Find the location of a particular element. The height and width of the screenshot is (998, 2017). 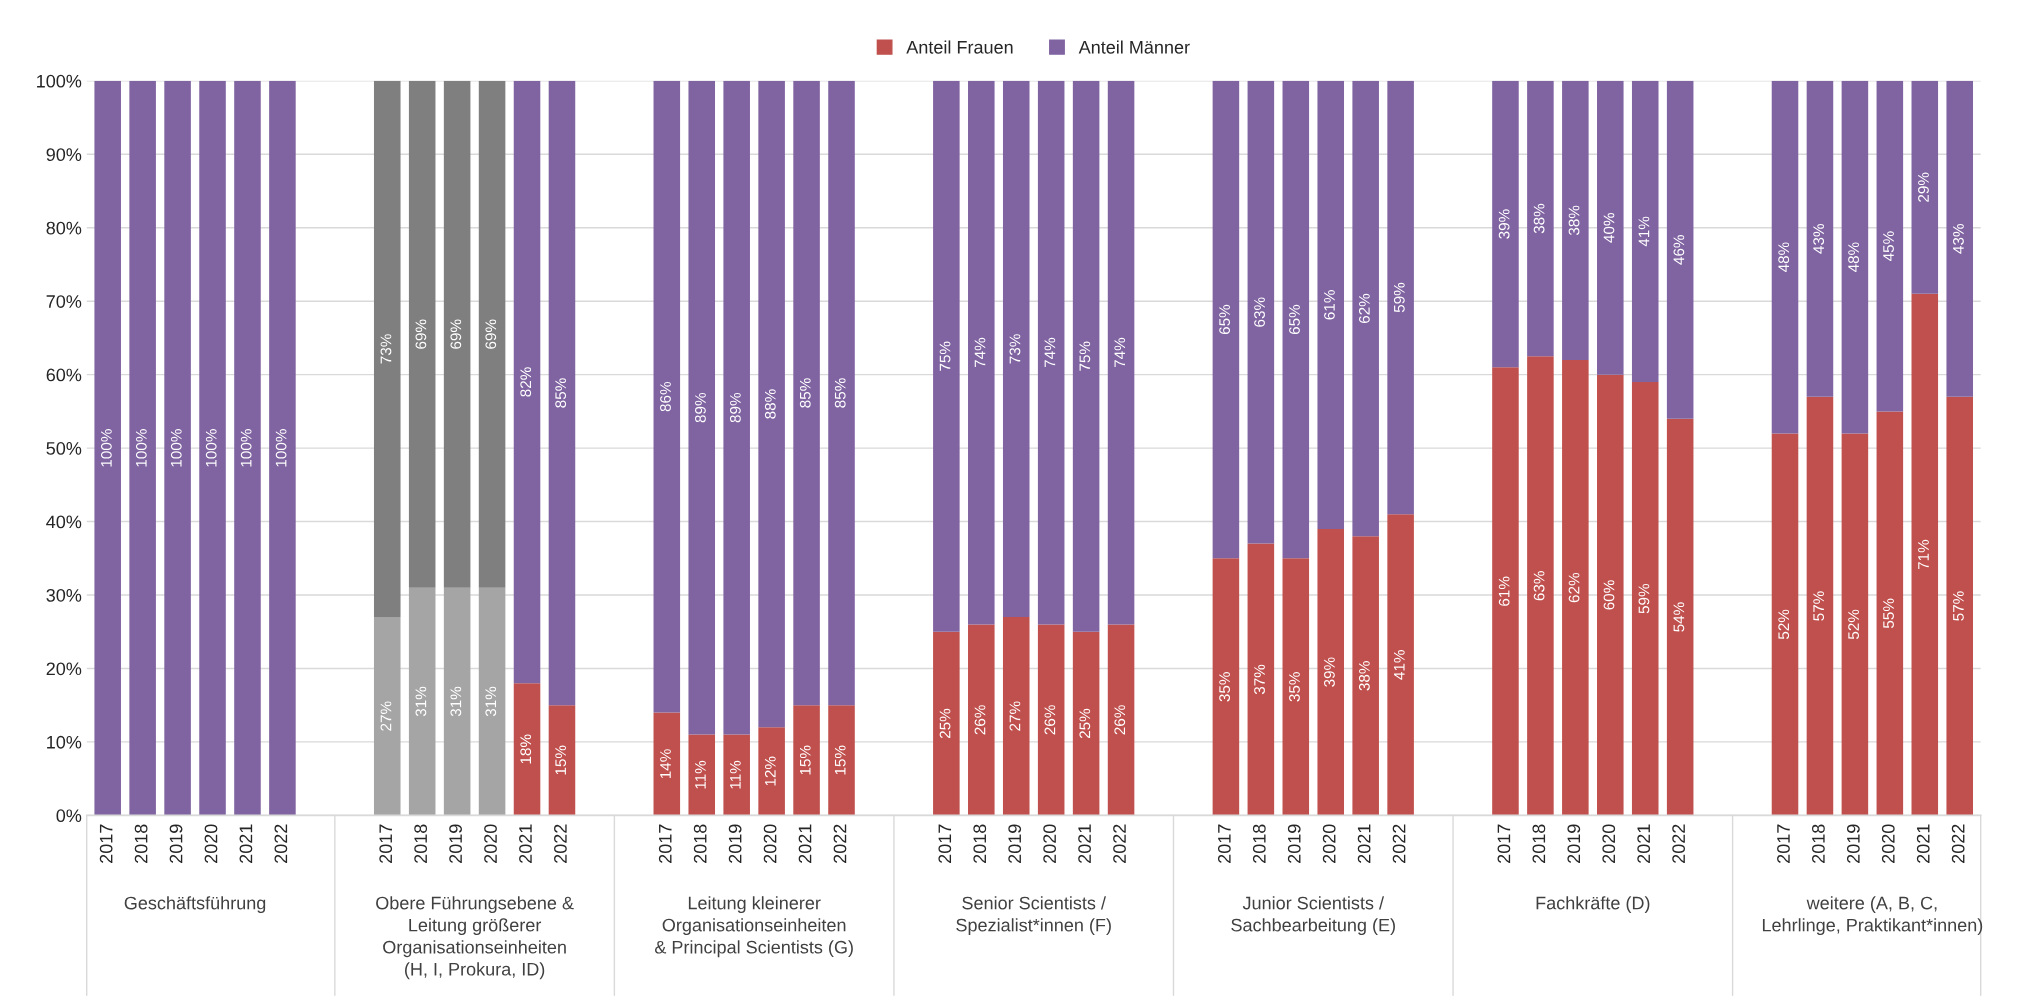

data-label: 61% is located at coordinates (1504, 591).